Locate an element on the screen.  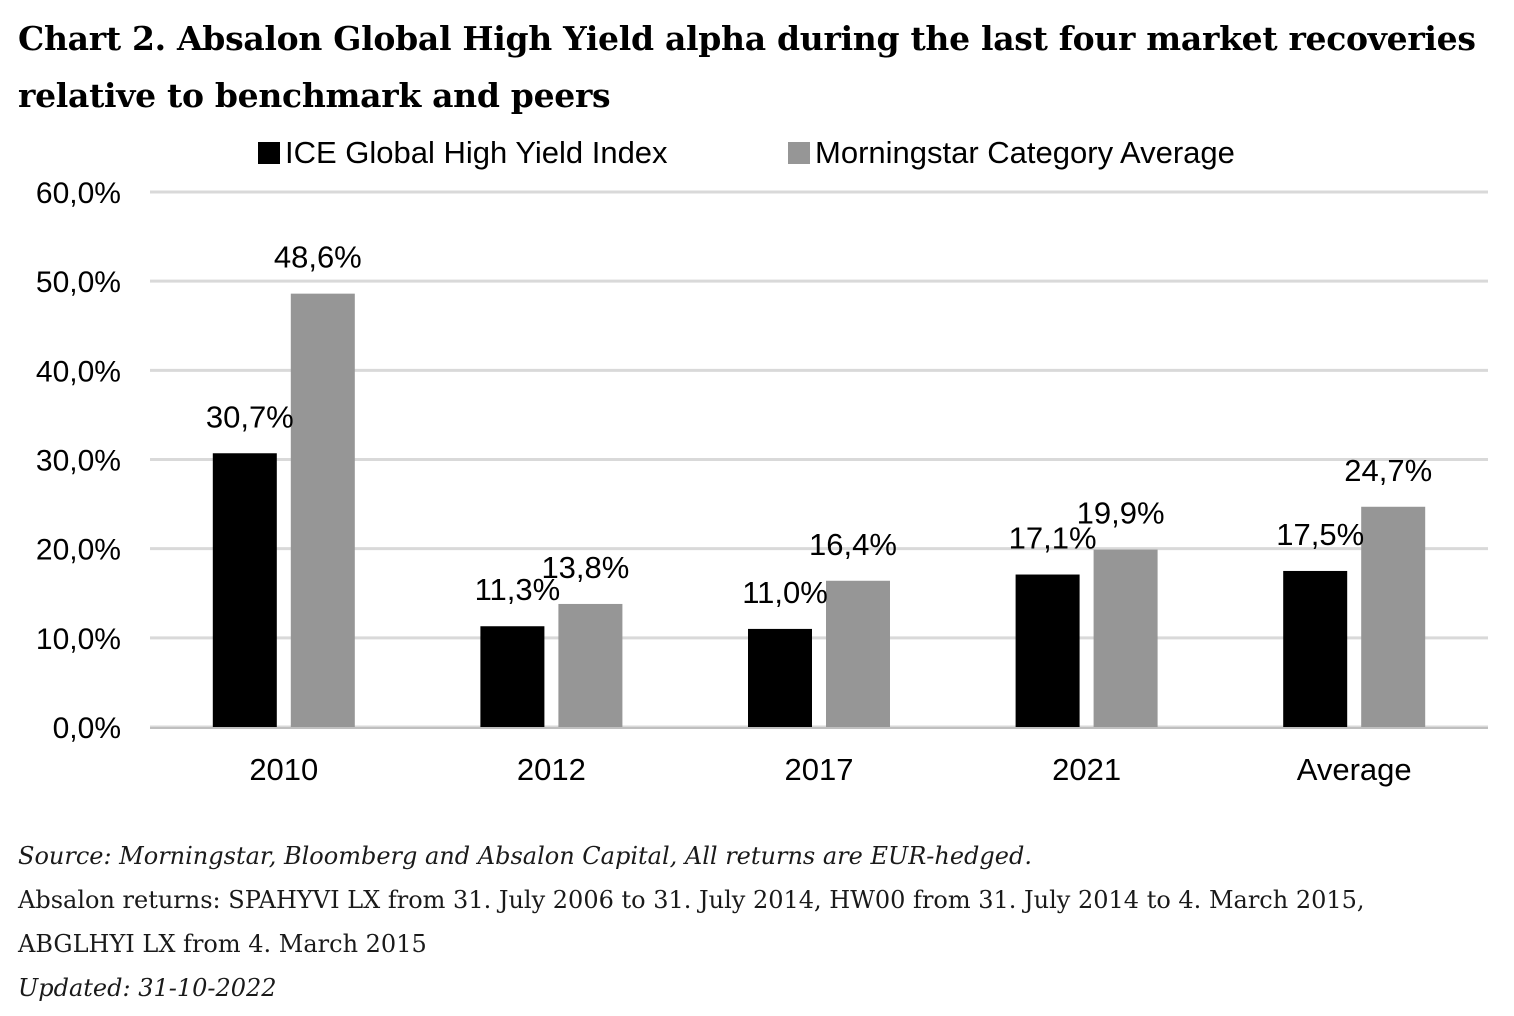
y-tick-label: 40,0% is located at coordinates (78, 371).